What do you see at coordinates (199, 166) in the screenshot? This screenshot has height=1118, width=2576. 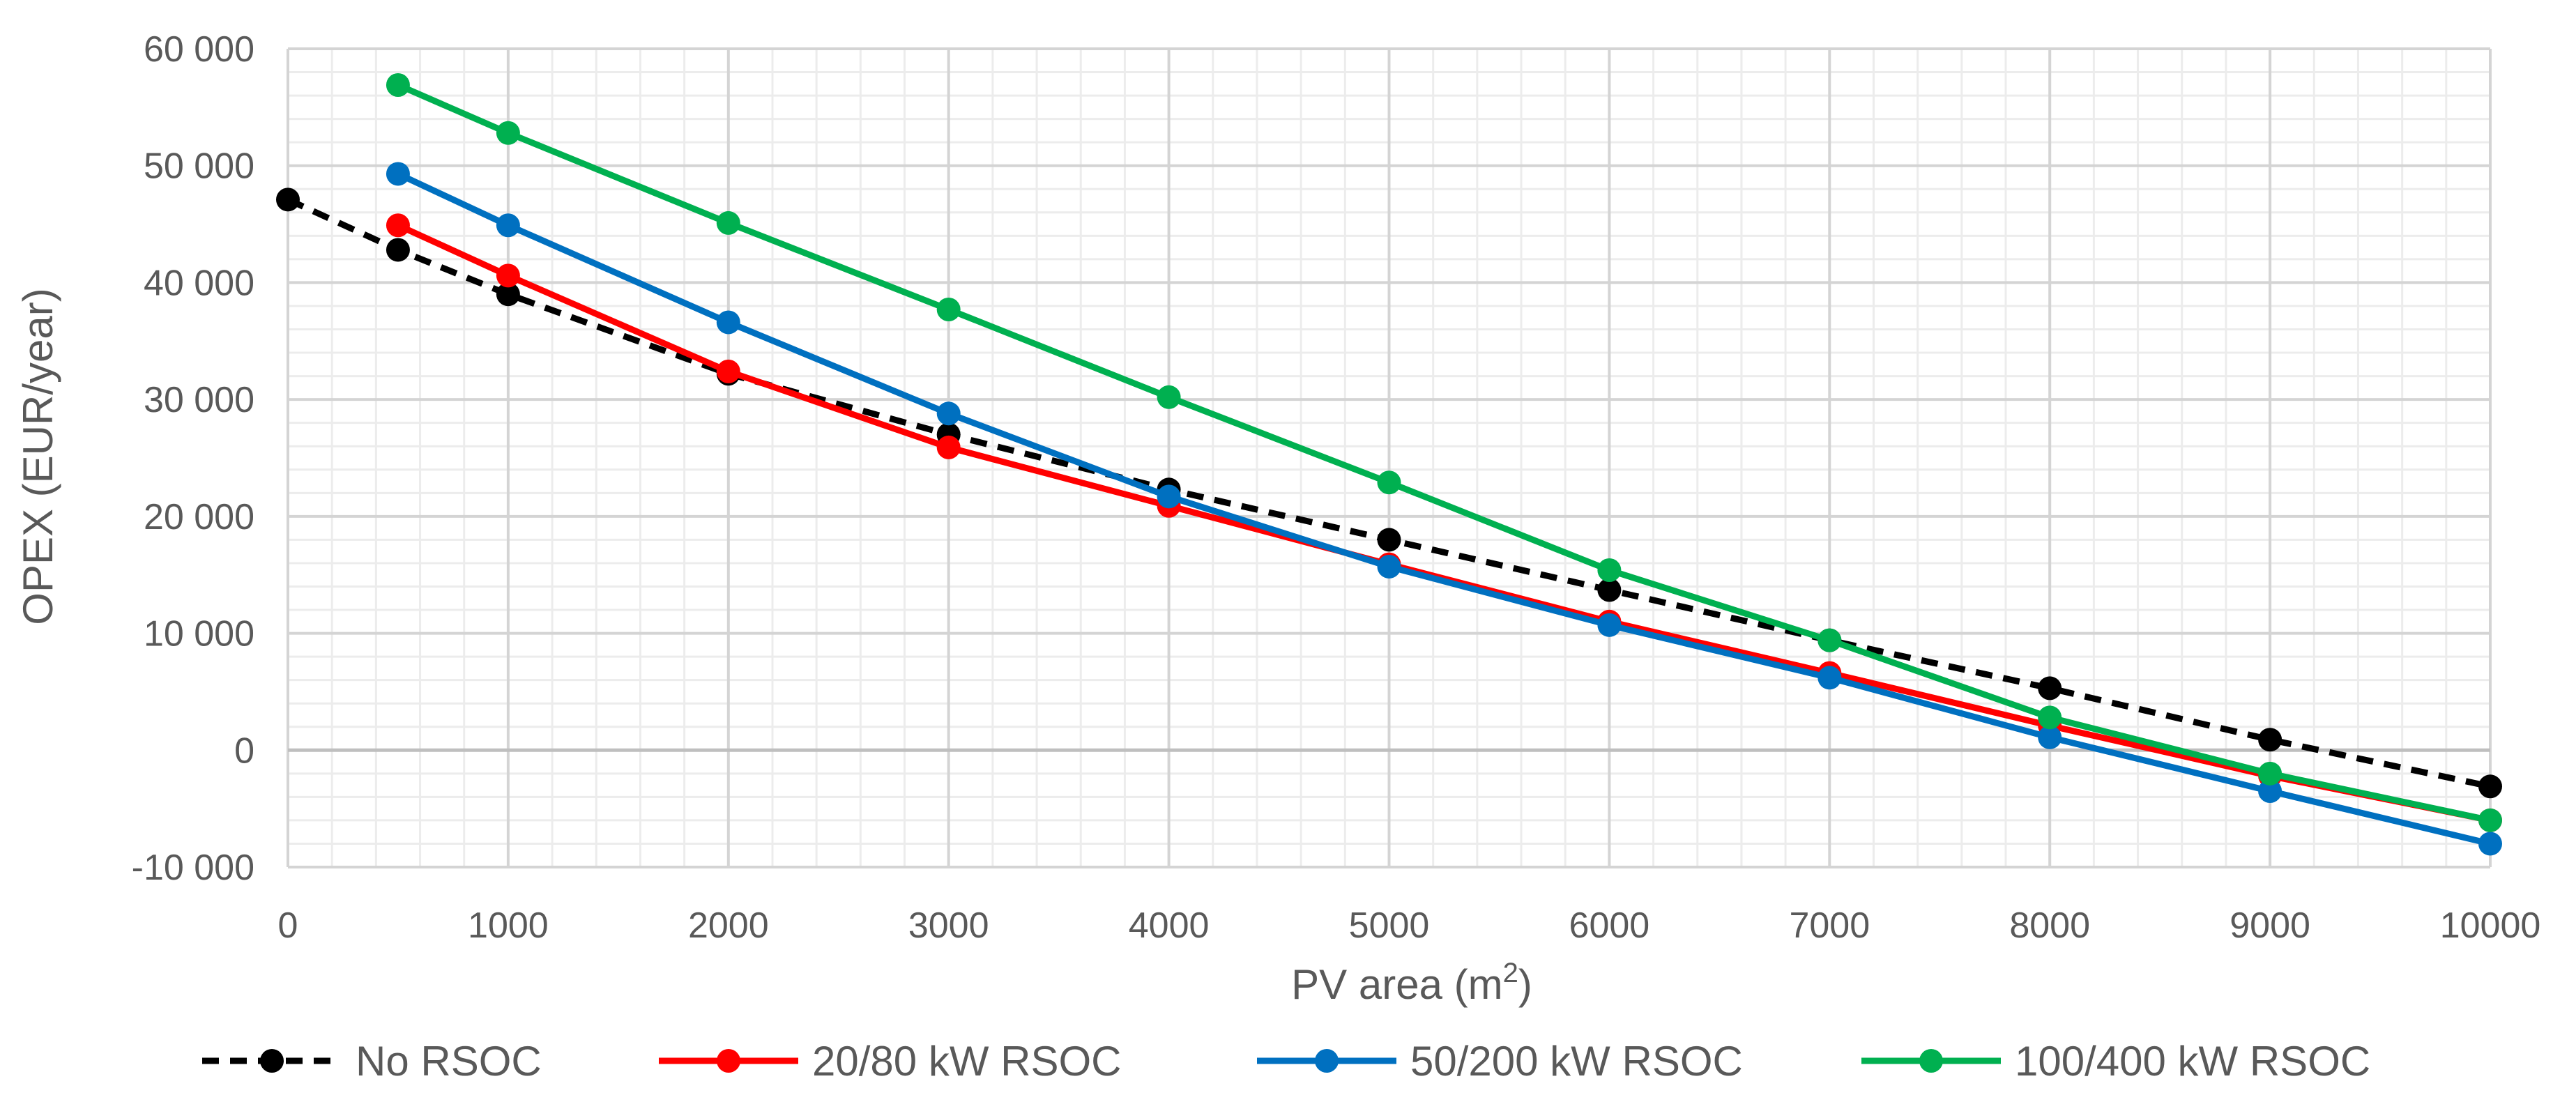 I see `y-tick-label: 50 000` at bounding box center [199, 166].